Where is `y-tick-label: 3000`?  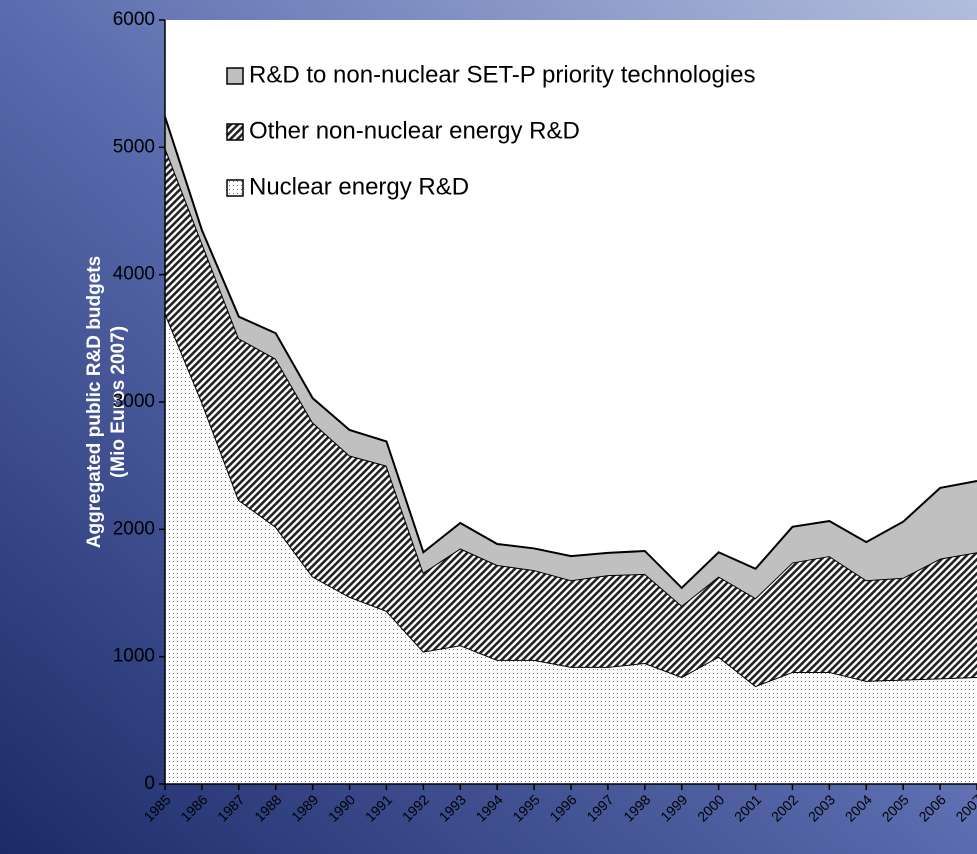 y-tick-label: 3000 is located at coordinates (134, 401).